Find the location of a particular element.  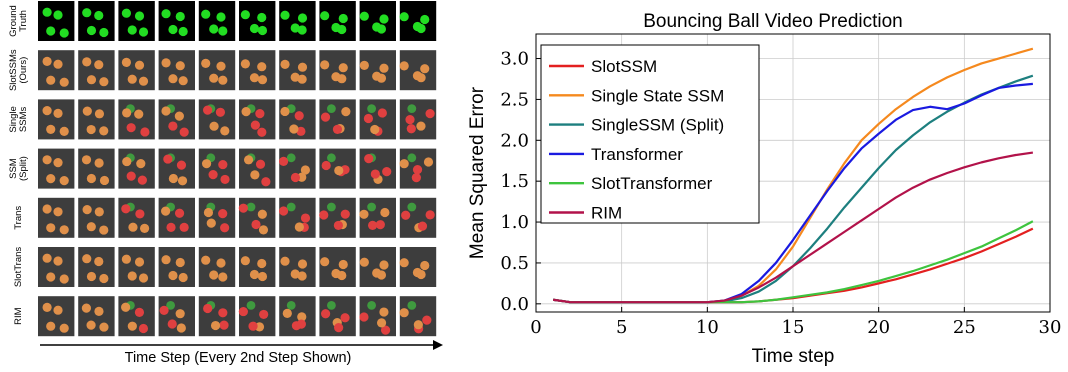

row-label: SingleSSMs is located at coordinates (18, 119).